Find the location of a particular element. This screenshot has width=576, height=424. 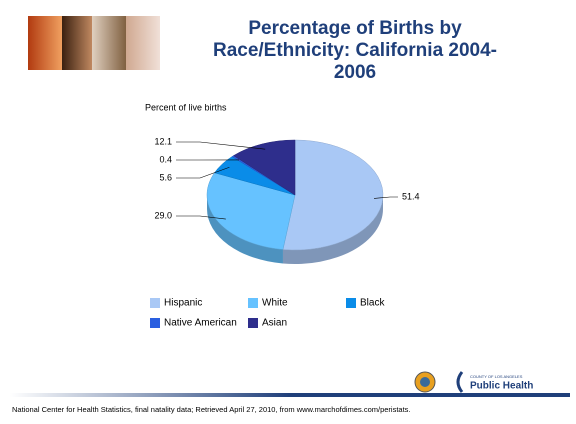

data-label: 5.6 is located at coordinates (165, 177).